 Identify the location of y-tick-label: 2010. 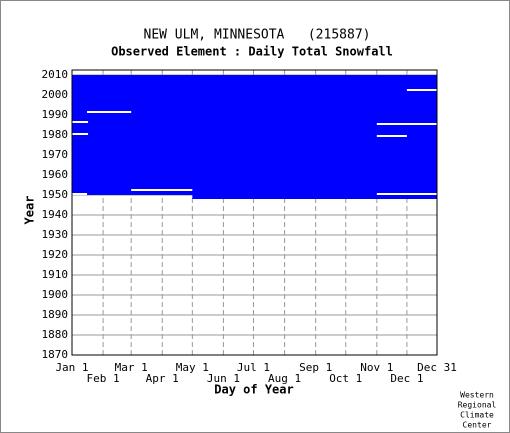
(55, 74).